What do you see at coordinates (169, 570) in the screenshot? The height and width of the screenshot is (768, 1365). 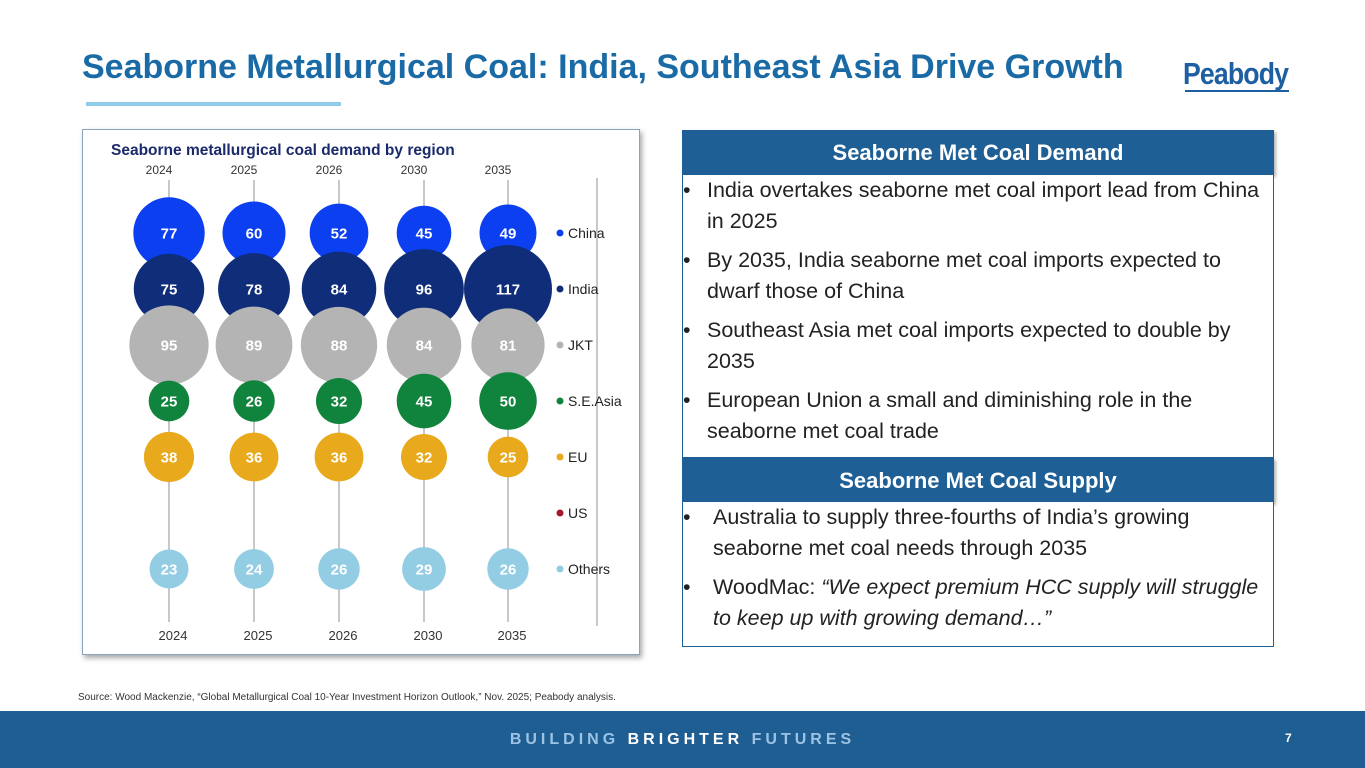 I see `bubble-value-label: 23` at bounding box center [169, 570].